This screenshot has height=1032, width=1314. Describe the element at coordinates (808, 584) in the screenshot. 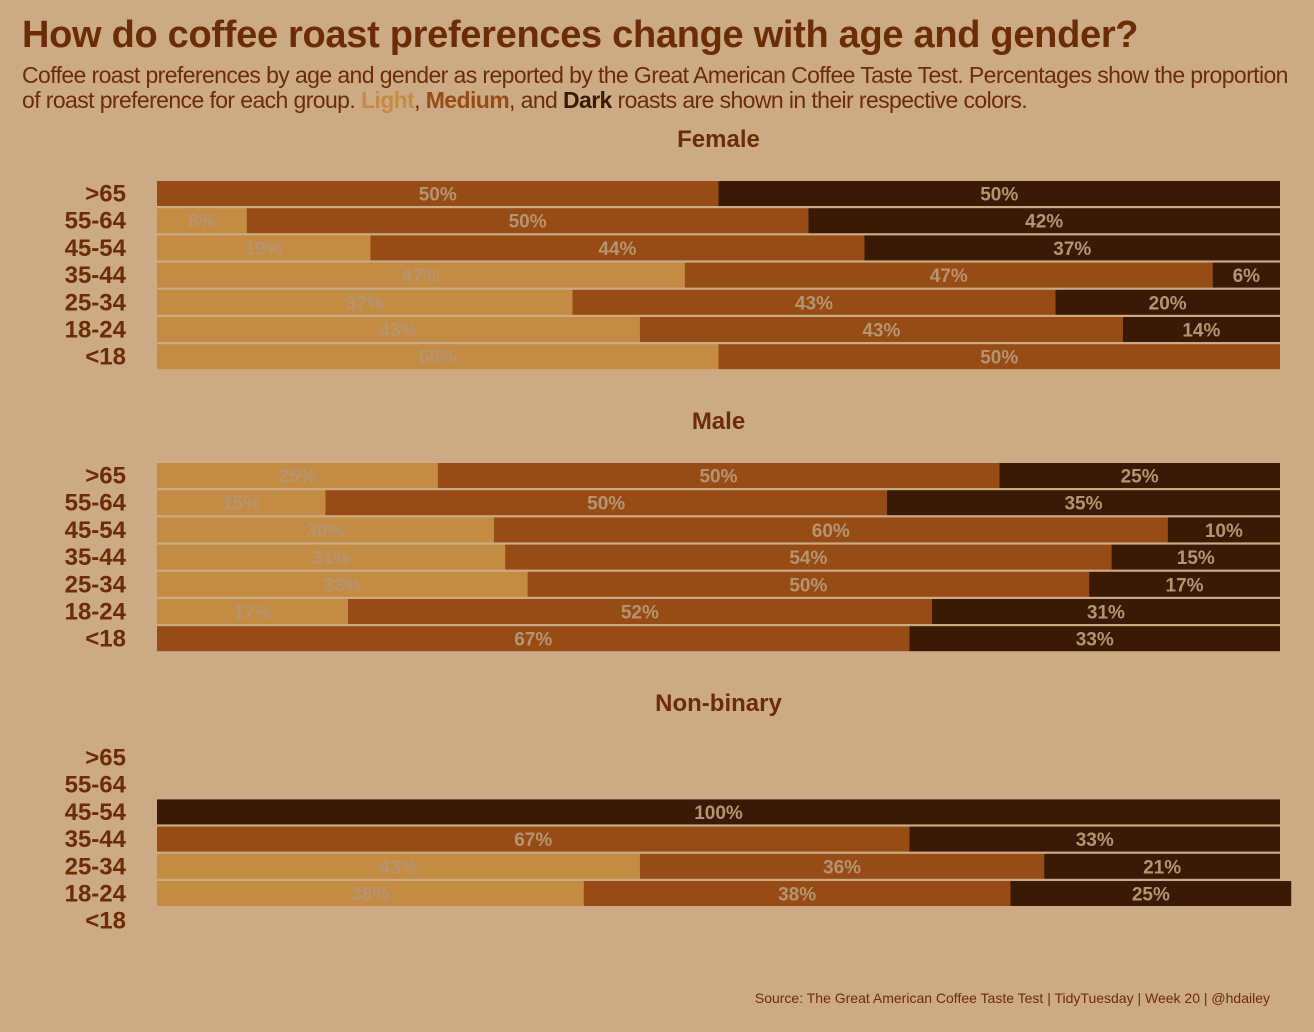

I see `bar-male-25-34-medium` at that location.